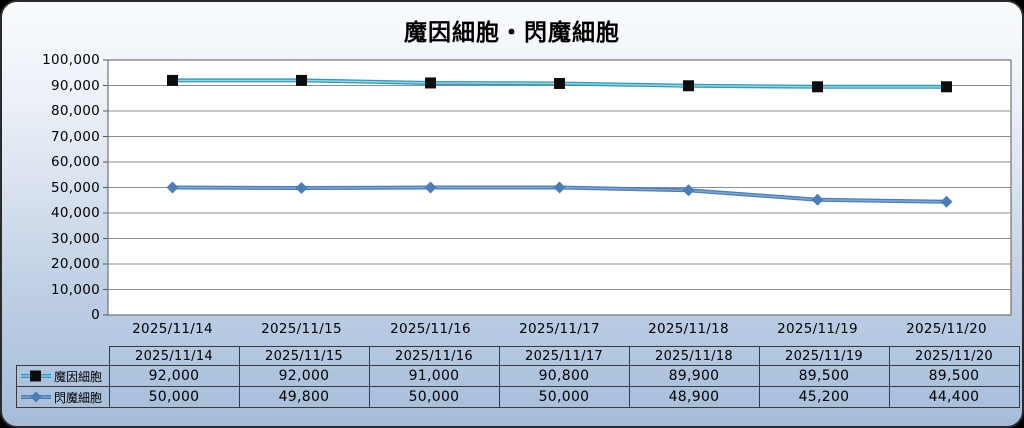 The height and width of the screenshot is (428, 1024). Describe the element at coordinates (75, 289) in the screenshot. I see `y-axis-label: 10,000` at that location.